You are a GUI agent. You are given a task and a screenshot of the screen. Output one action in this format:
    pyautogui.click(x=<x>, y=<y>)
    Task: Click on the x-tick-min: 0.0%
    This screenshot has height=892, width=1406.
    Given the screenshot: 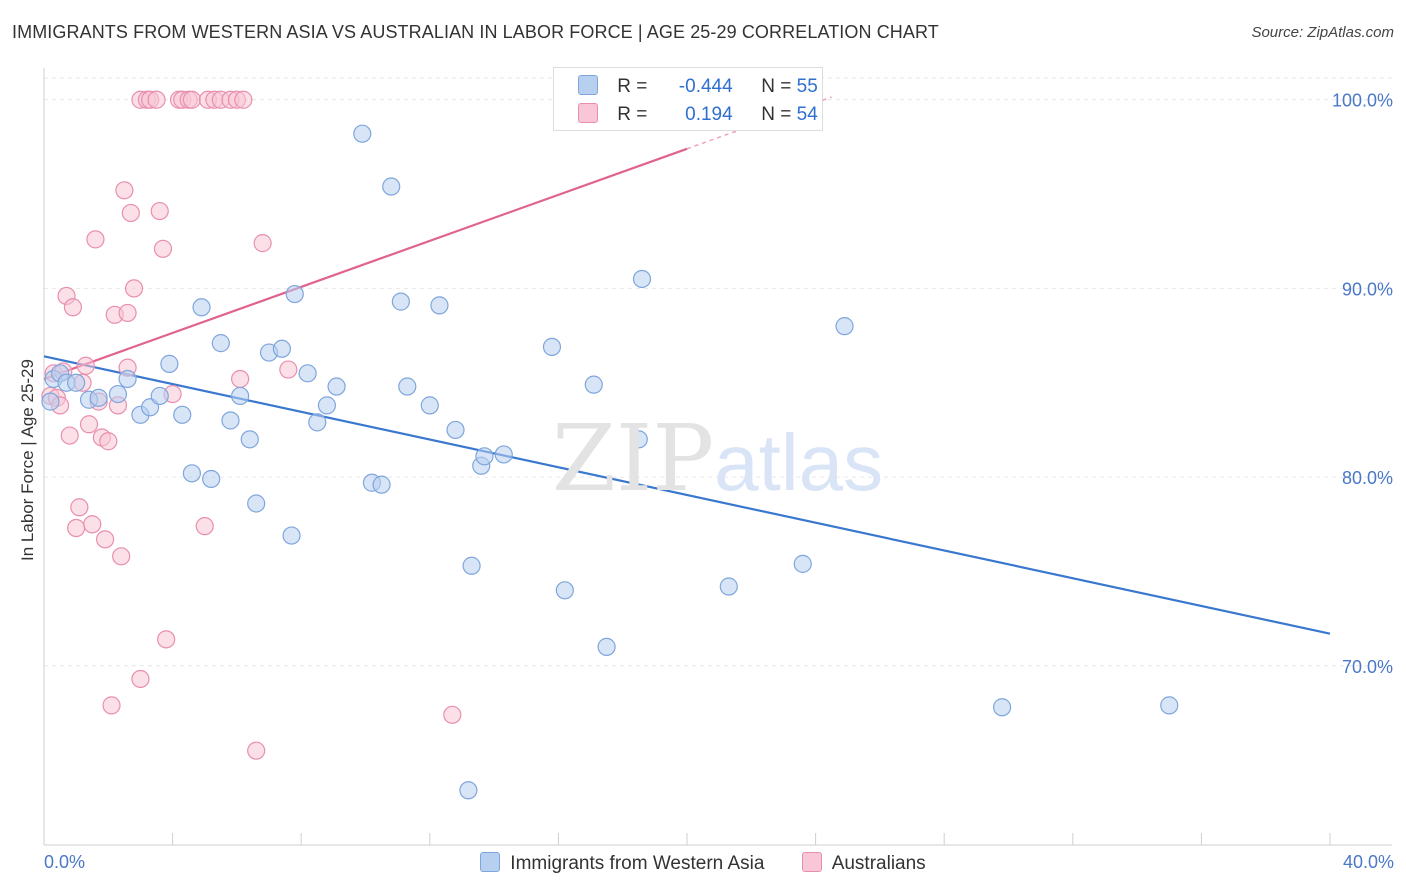 What is the action you would take?
    pyautogui.click(x=65, y=862)
    